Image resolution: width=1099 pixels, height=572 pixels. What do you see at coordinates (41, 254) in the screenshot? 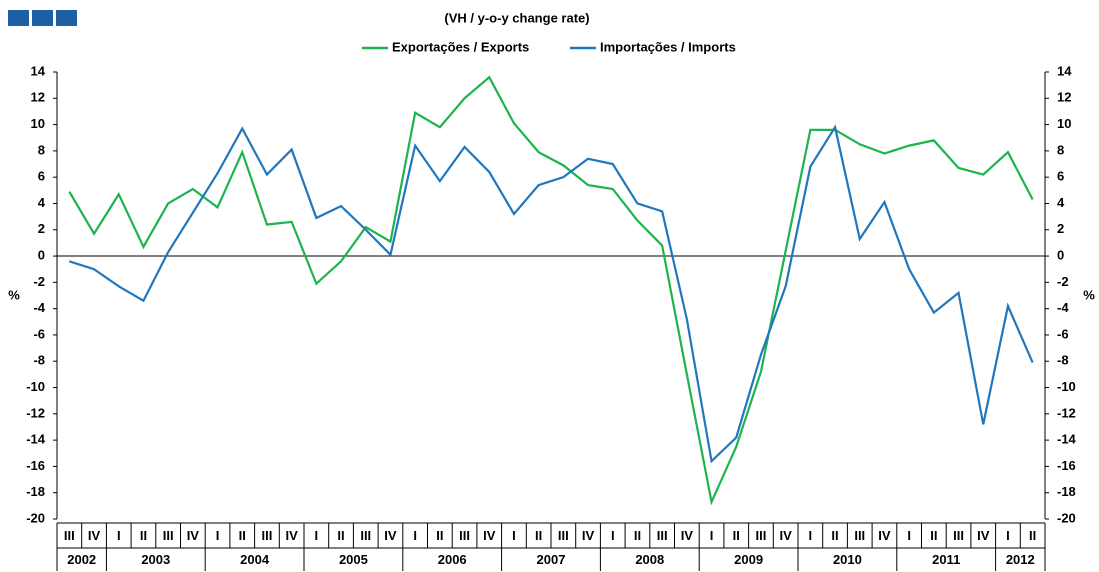
I see `y-tick-label: 0` at bounding box center [41, 254].